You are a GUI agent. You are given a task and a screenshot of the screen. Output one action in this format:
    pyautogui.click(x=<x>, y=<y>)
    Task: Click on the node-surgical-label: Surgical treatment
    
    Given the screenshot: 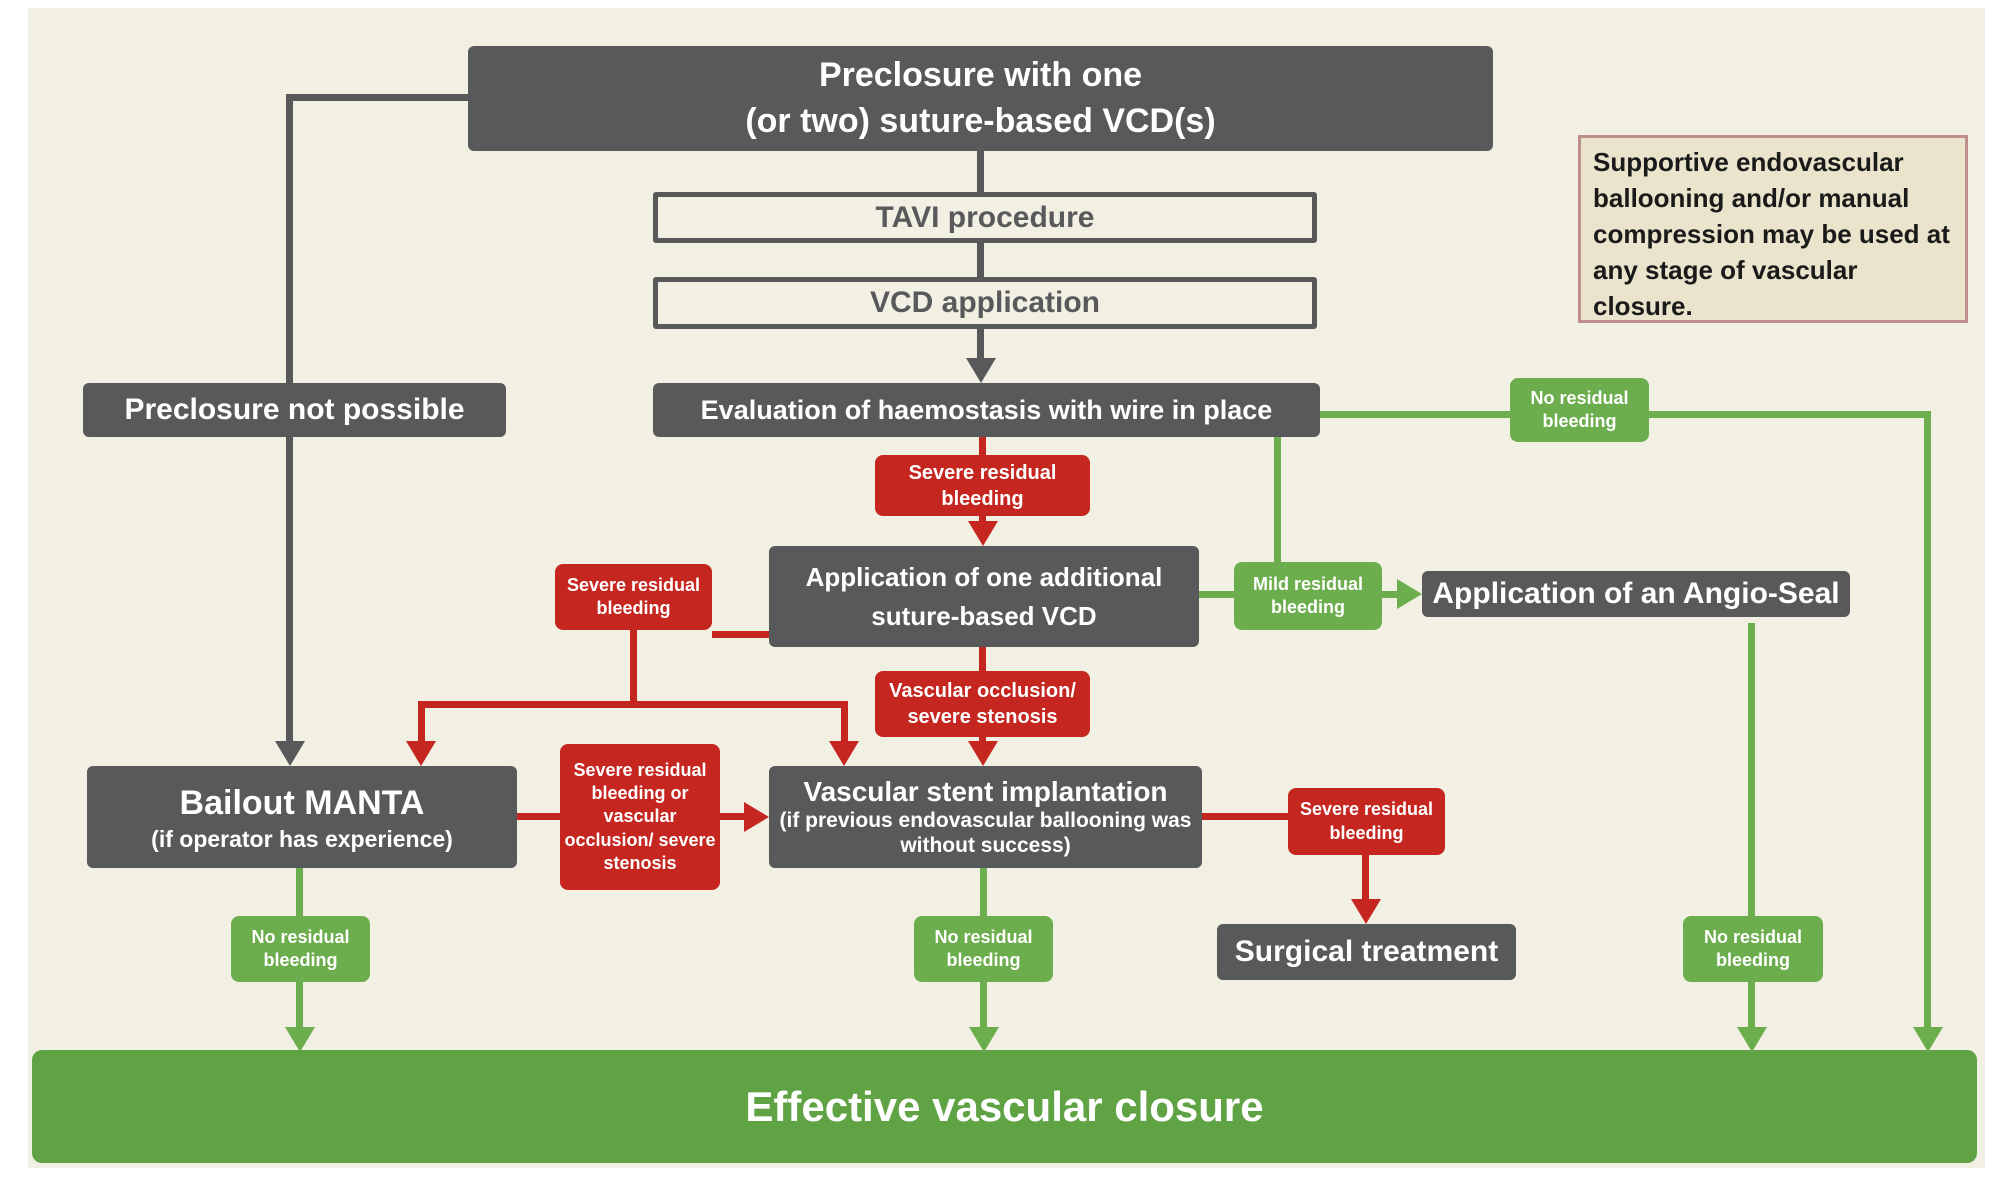 What is the action you would take?
    pyautogui.click(x=1366, y=951)
    